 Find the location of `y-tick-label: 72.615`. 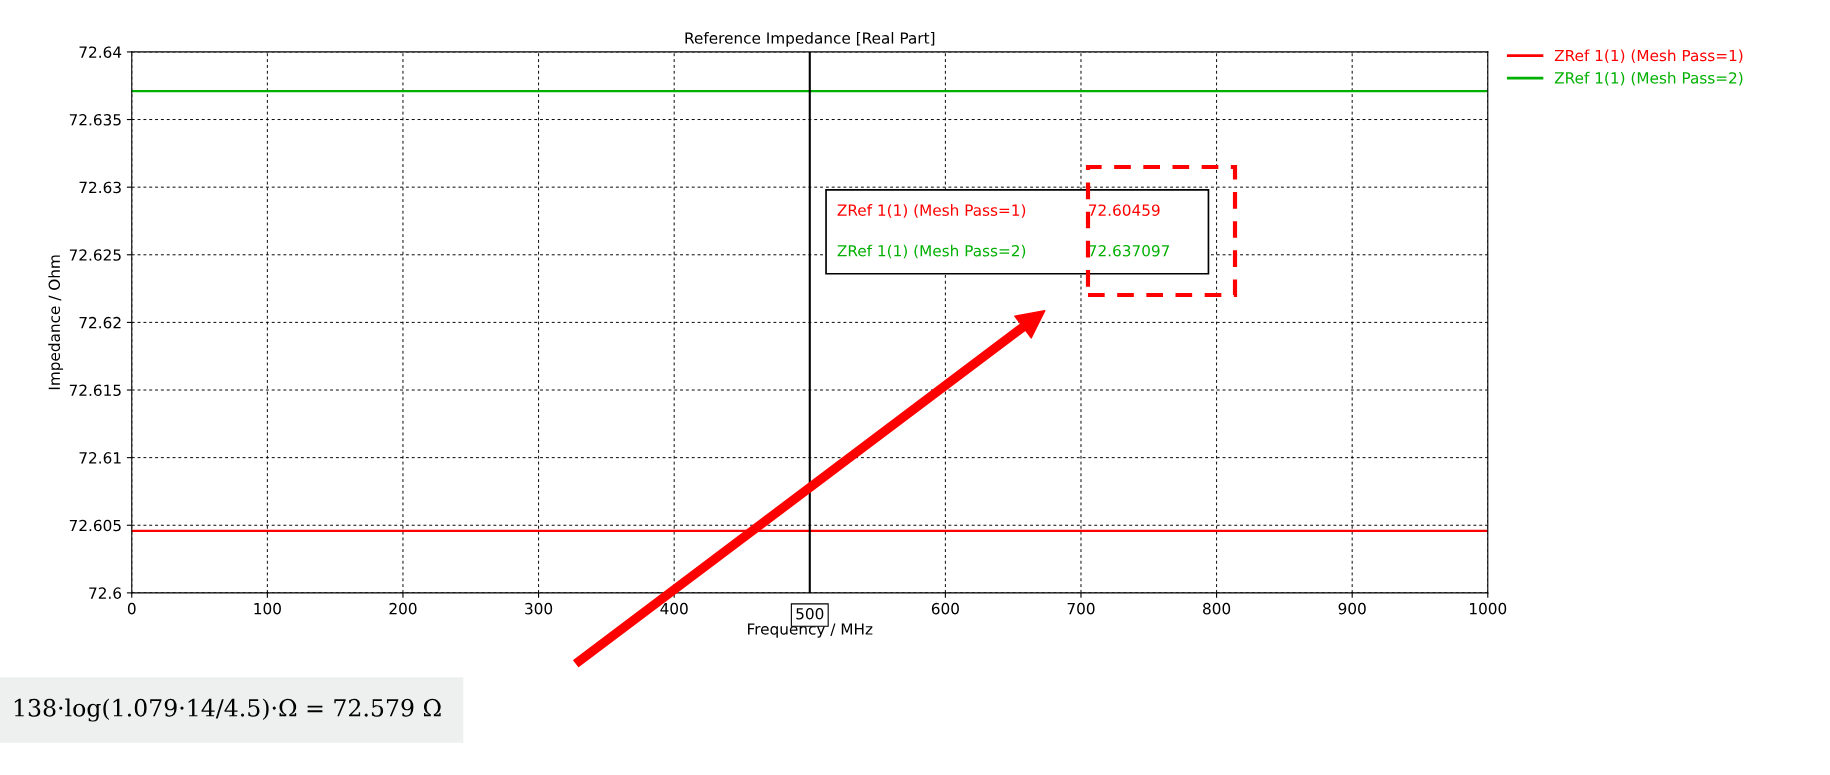

y-tick-label: 72.615 is located at coordinates (95, 390).